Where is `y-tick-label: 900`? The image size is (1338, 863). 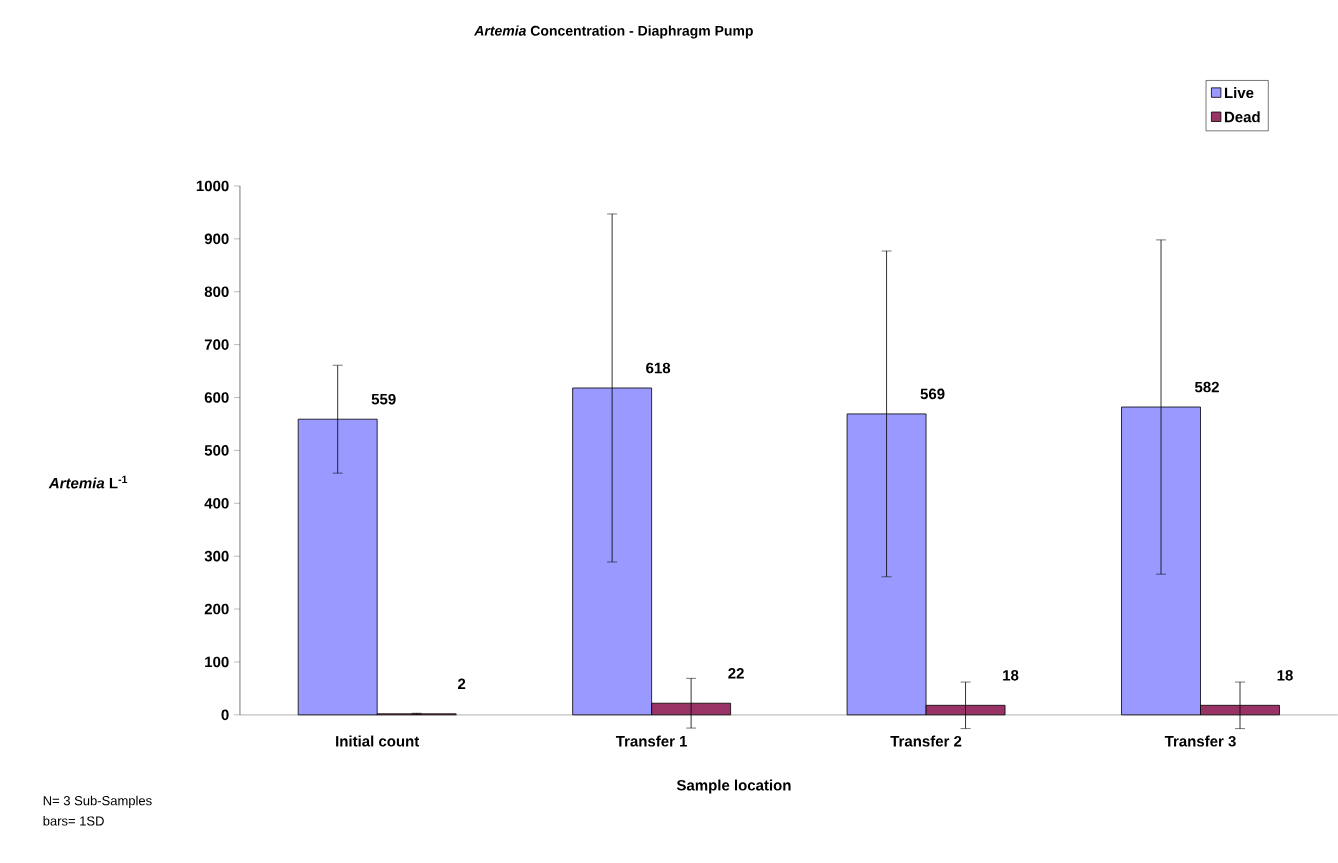
y-tick-label: 900 is located at coordinates (216, 239).